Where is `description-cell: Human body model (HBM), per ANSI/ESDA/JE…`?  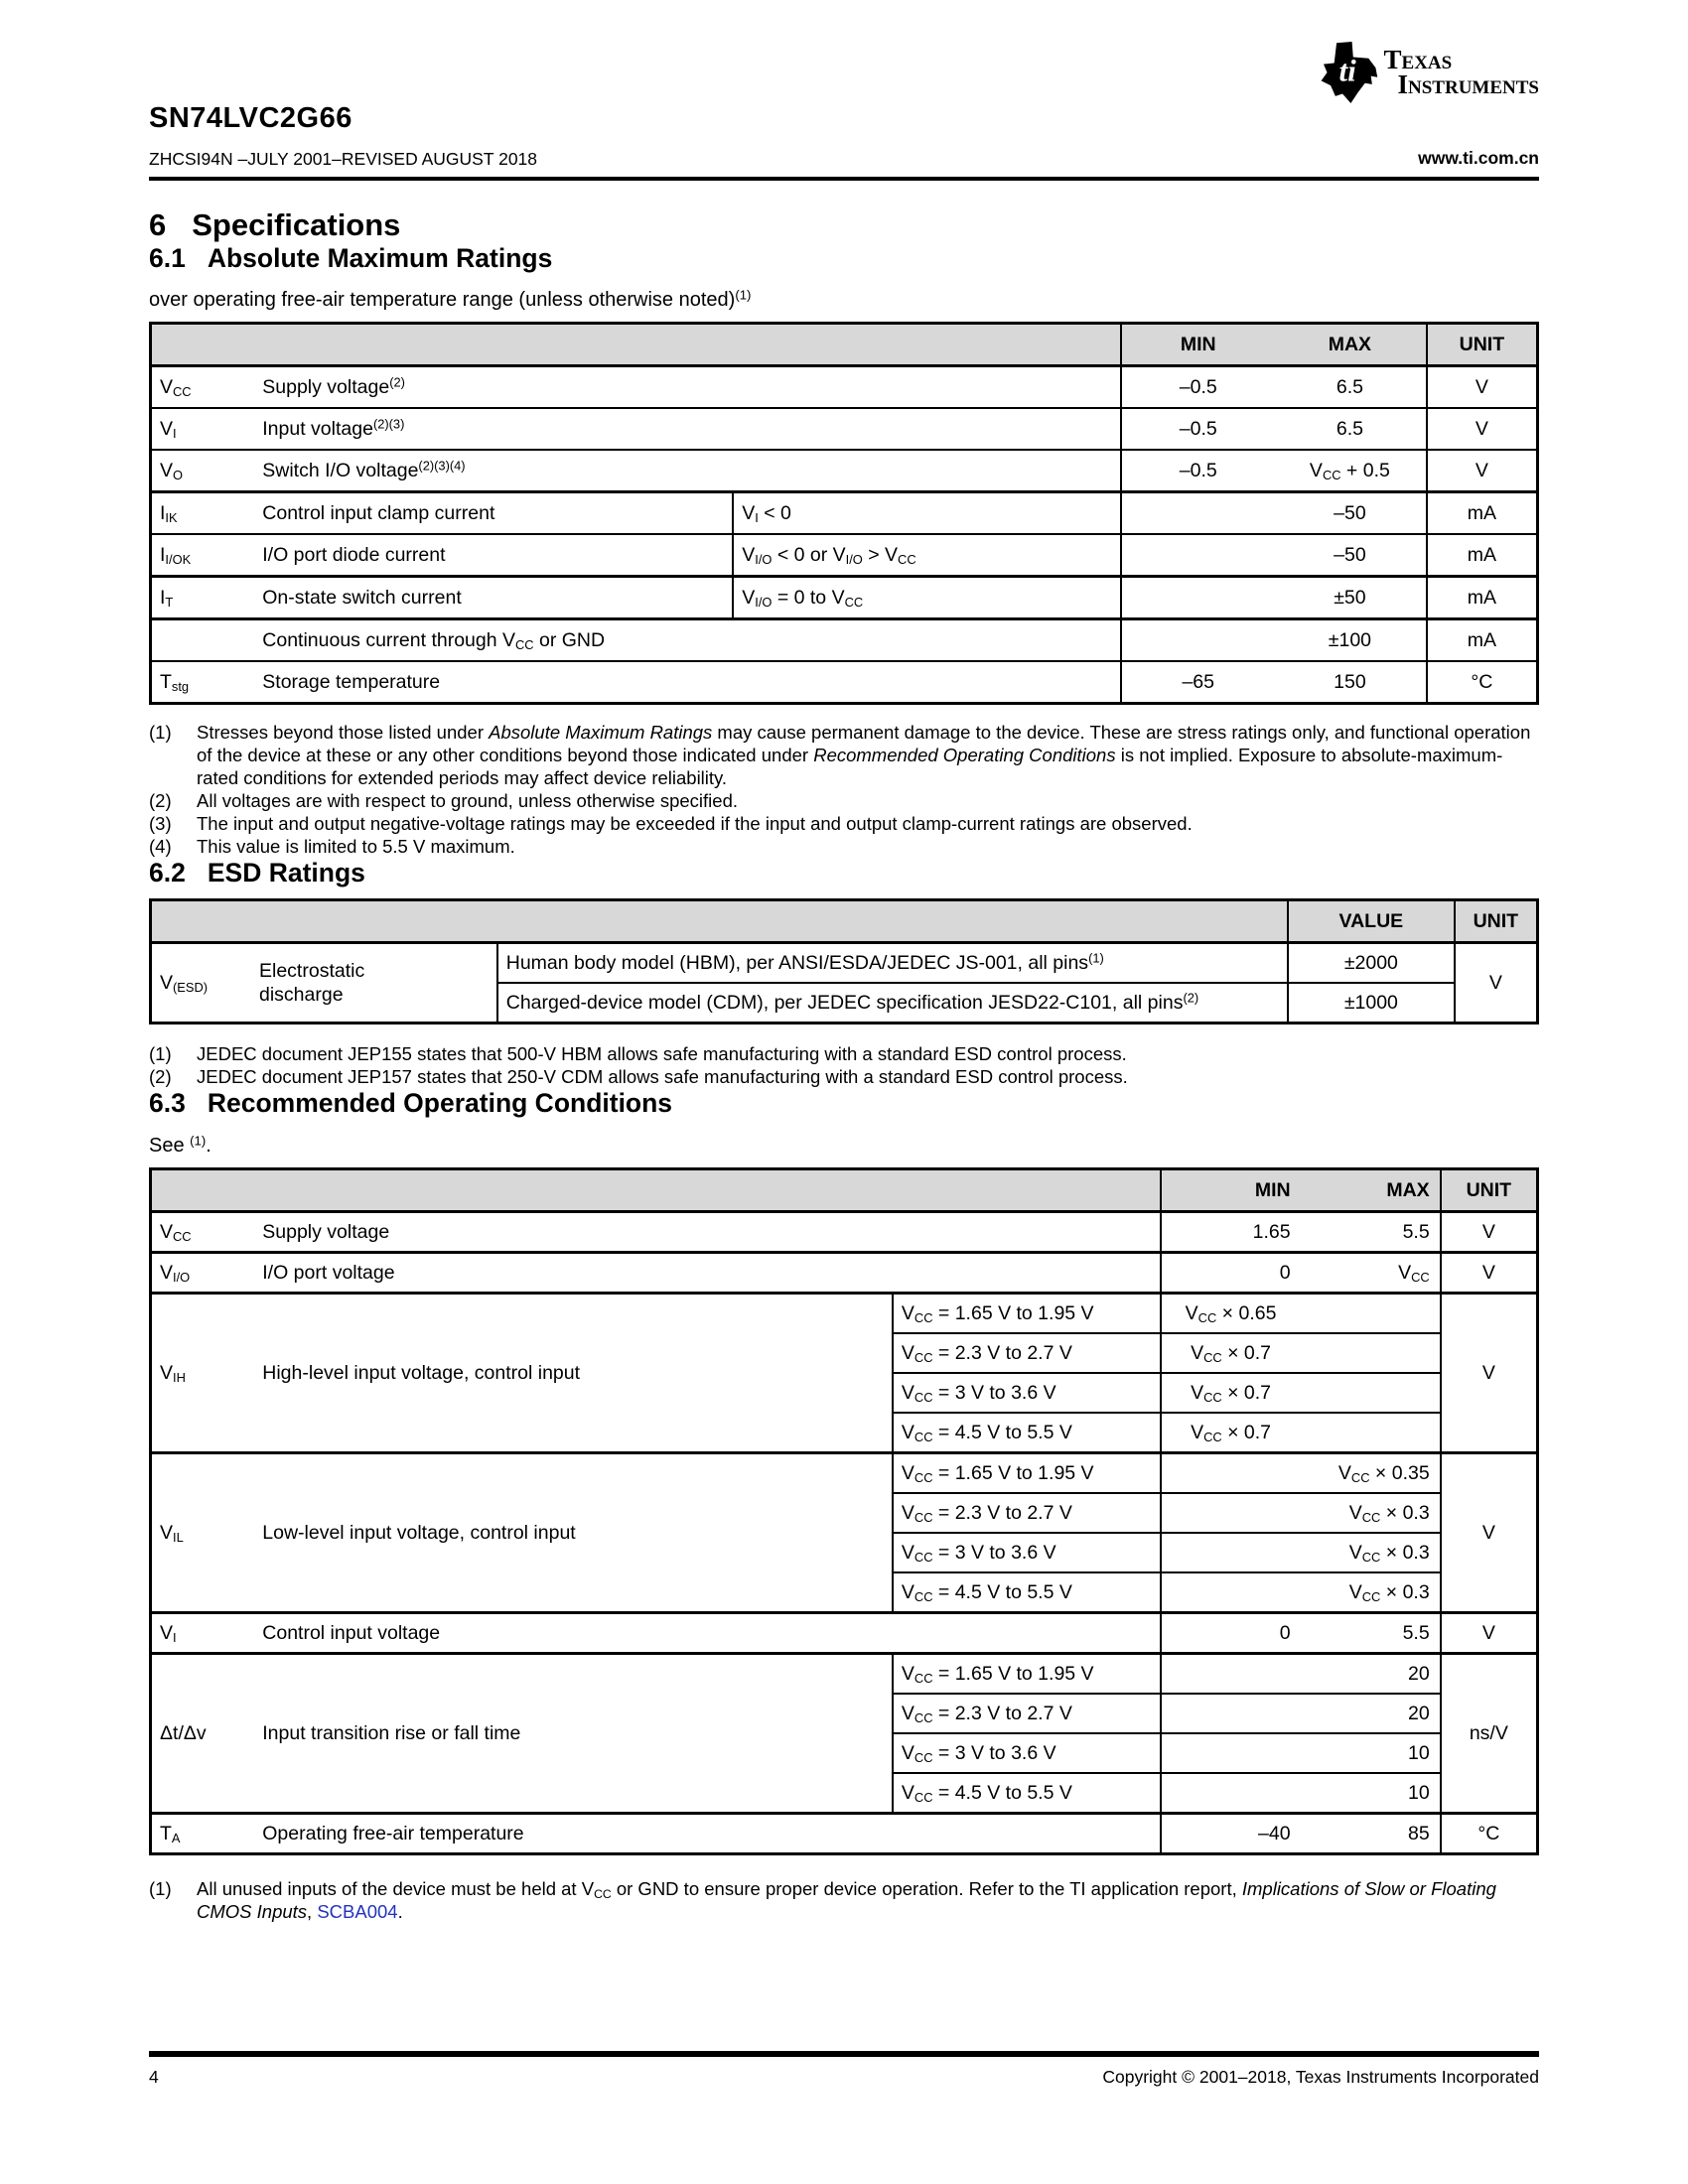 description-cell: Human body model (HBM), per ANSI/ESDA/JE… is located at coordinates (892, 962).